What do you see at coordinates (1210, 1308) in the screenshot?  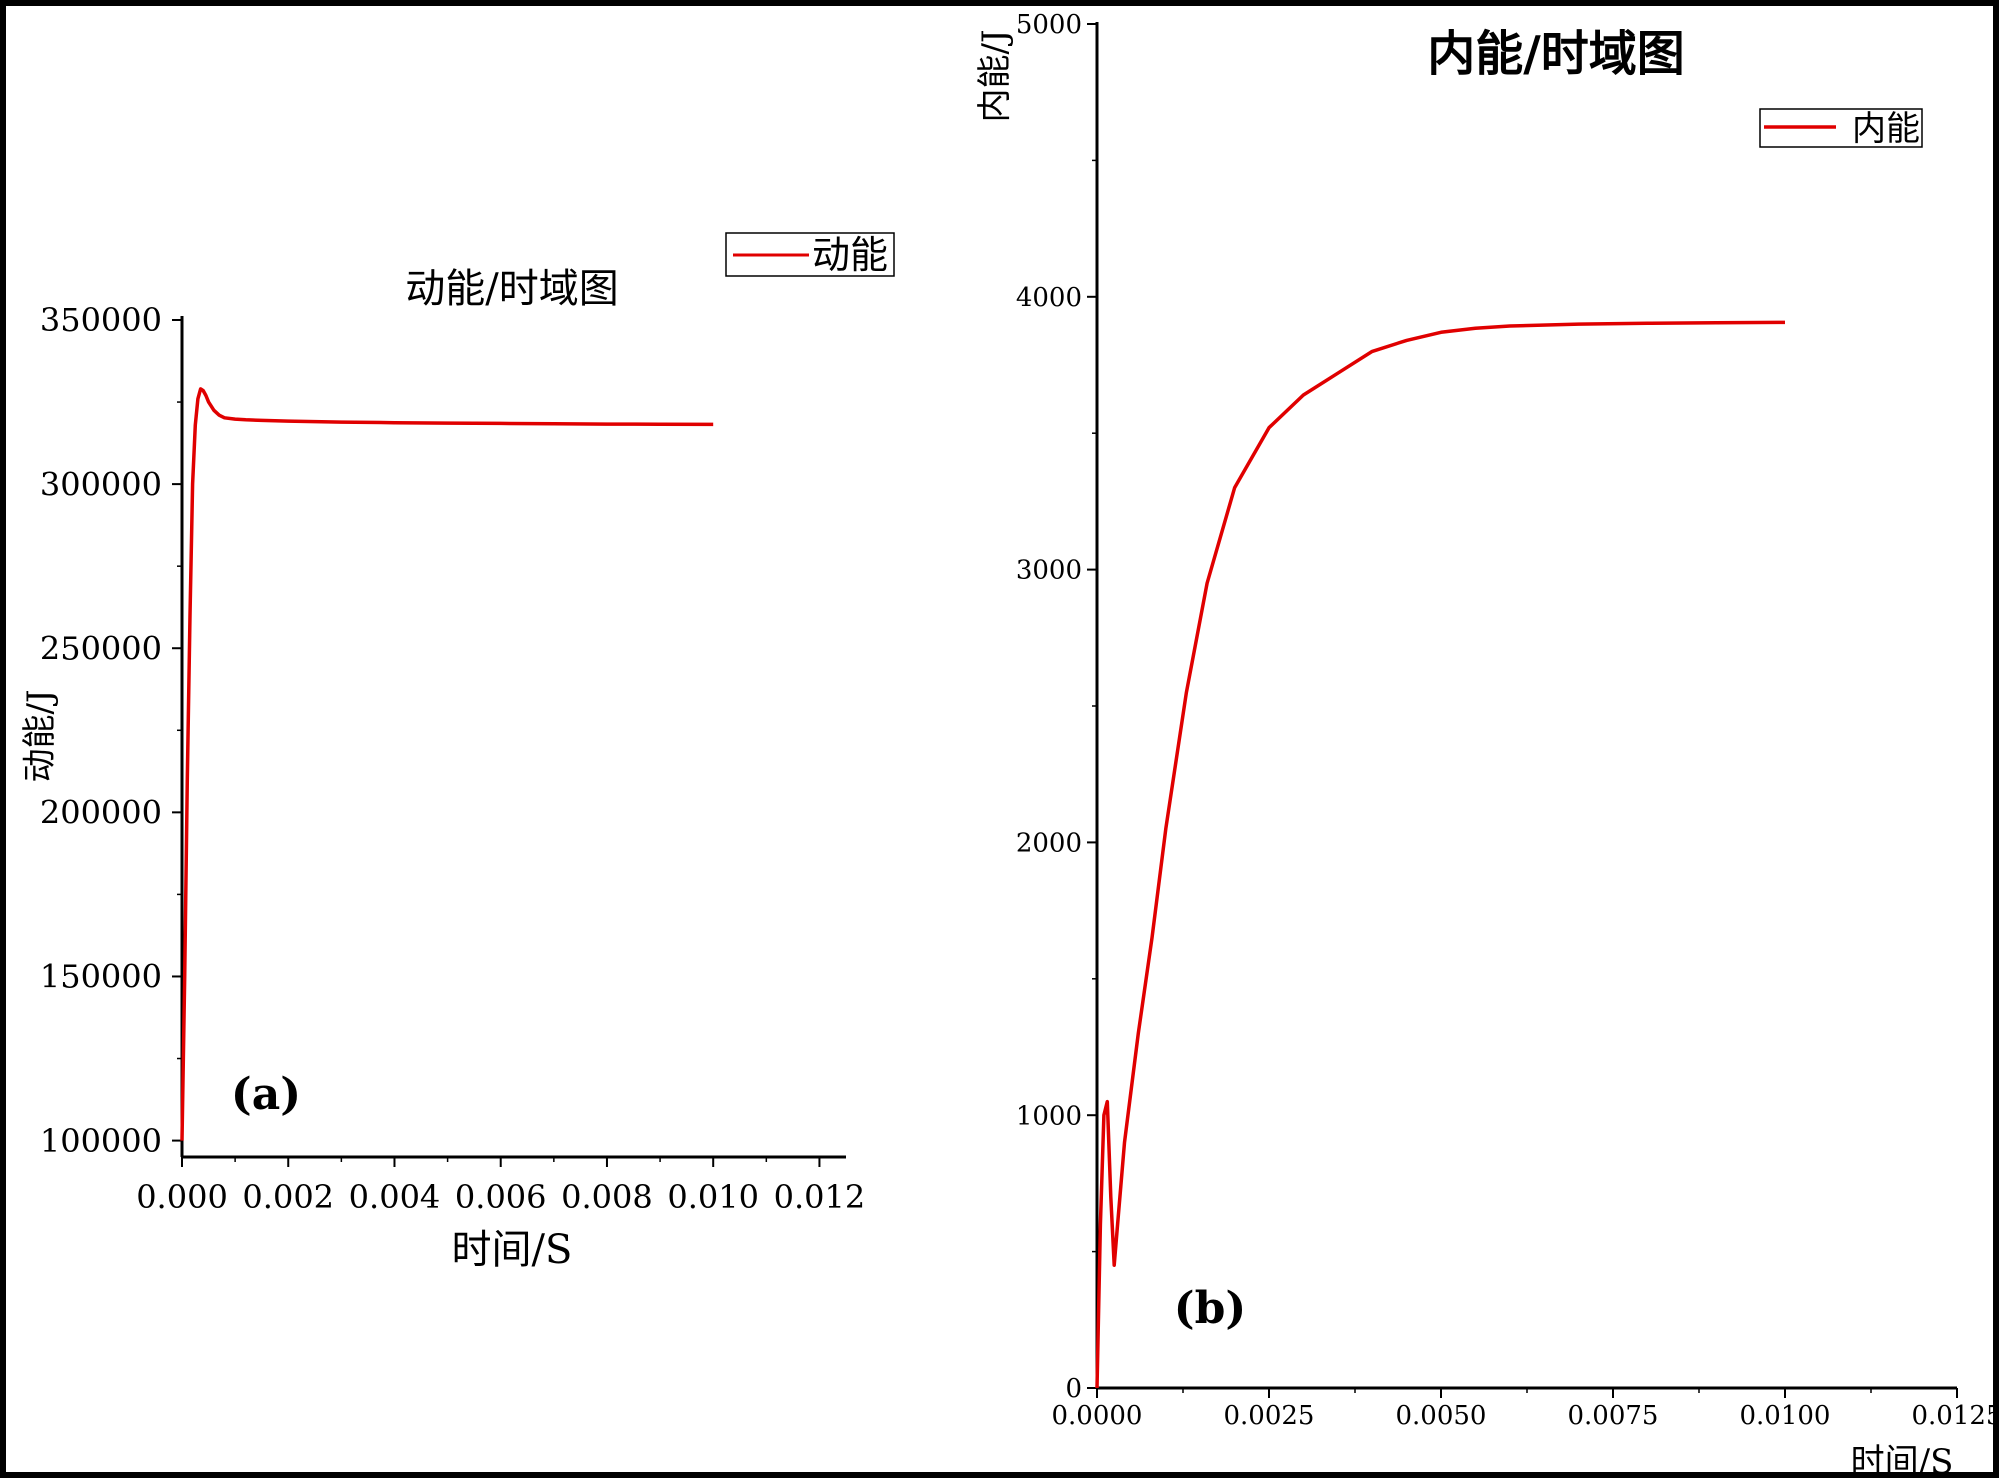 I see `panel-label: (b)` at bounding box center [1210, 1308].